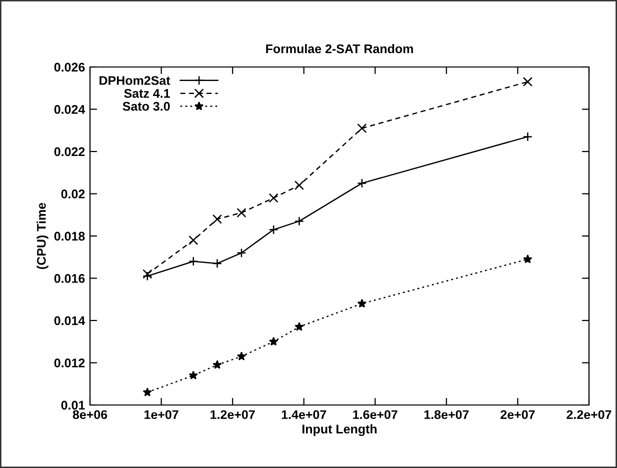  I want to click on y-tick-label: 0.018, so click(69, 236).